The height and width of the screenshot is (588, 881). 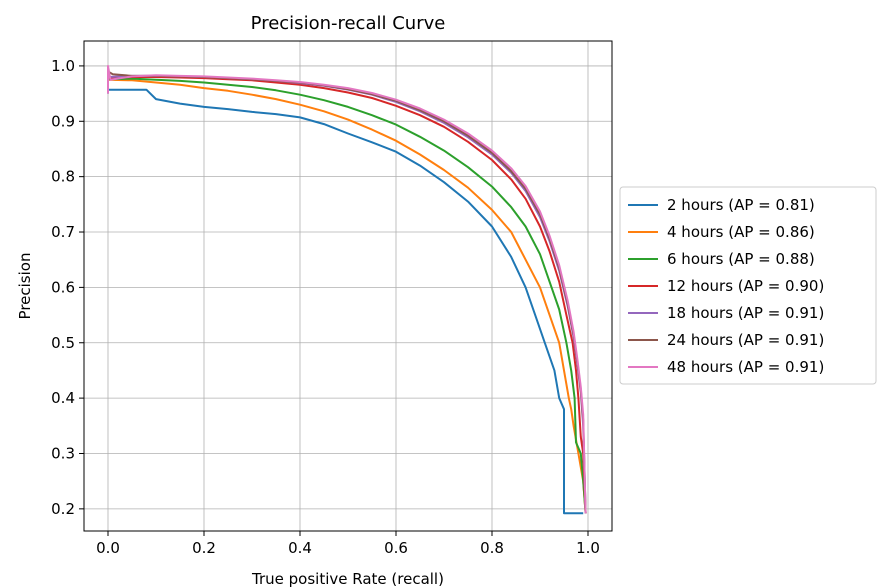 I want to click on x-axis-label: True positive Rate (recall), so click(x=347, y=579).